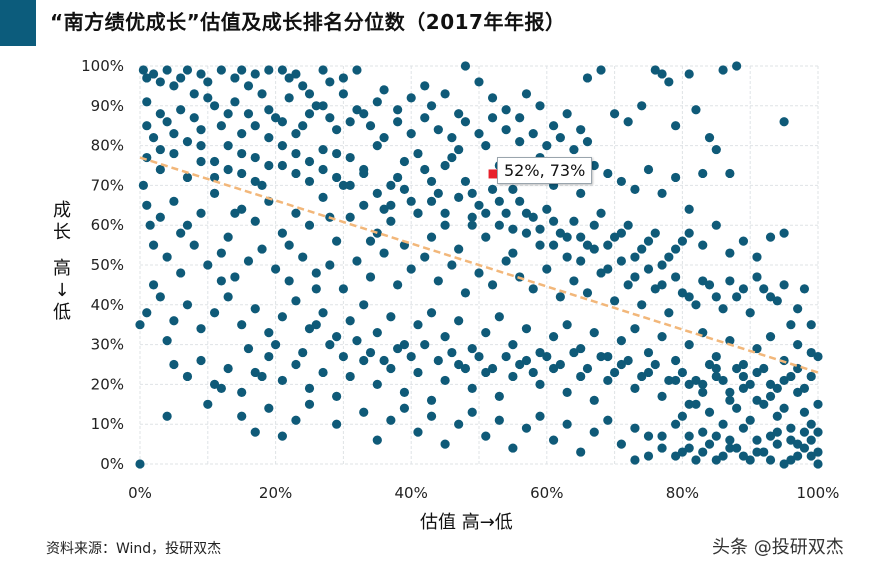 Image resolution: width=896 pixels, height=567 pixels. I want to click on highlight-point, so click(493, 174).